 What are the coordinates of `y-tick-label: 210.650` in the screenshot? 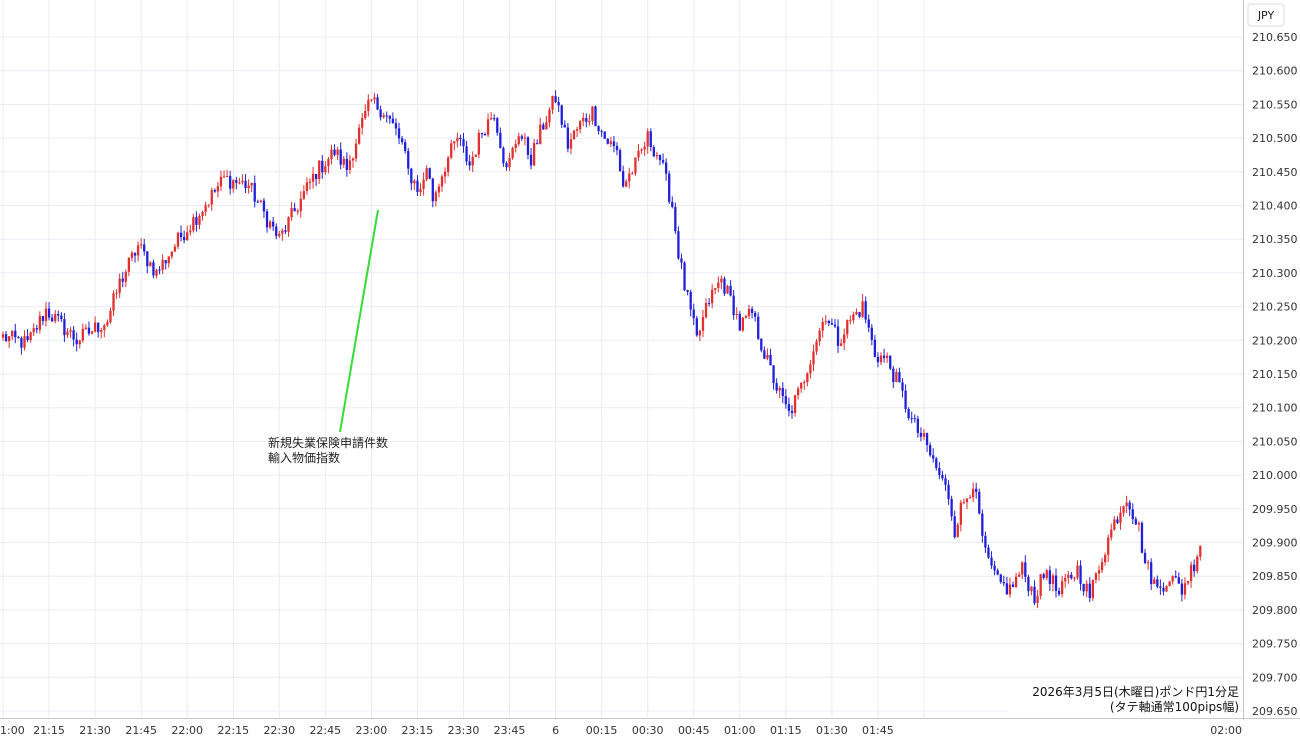 It's located at (1275, 37).